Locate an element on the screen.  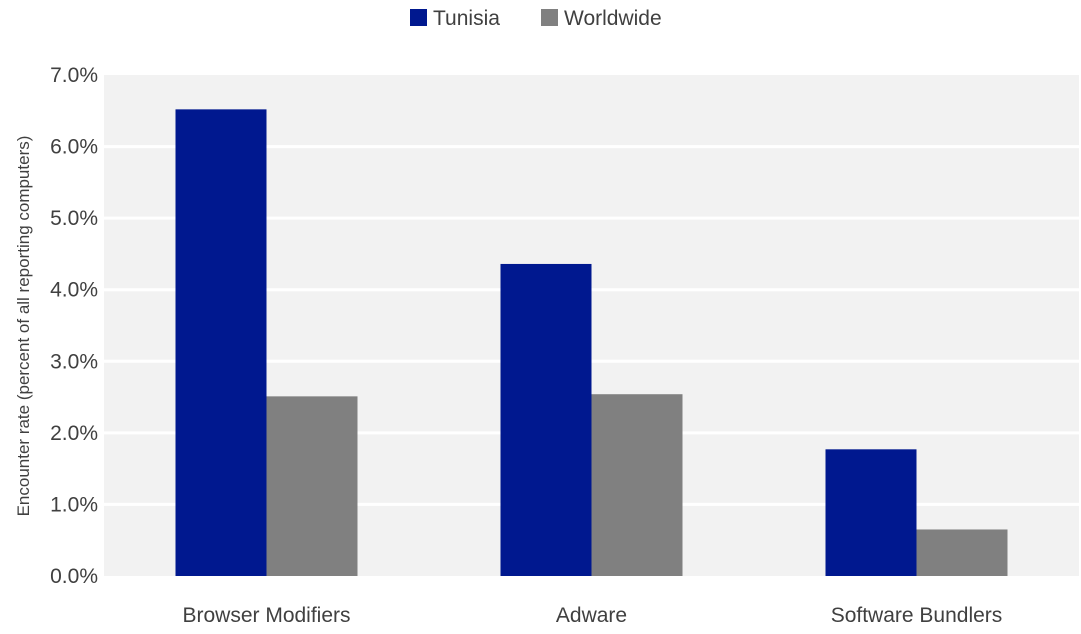
bar-worldwide-software-bundlers is located at coordinates (962, 552).